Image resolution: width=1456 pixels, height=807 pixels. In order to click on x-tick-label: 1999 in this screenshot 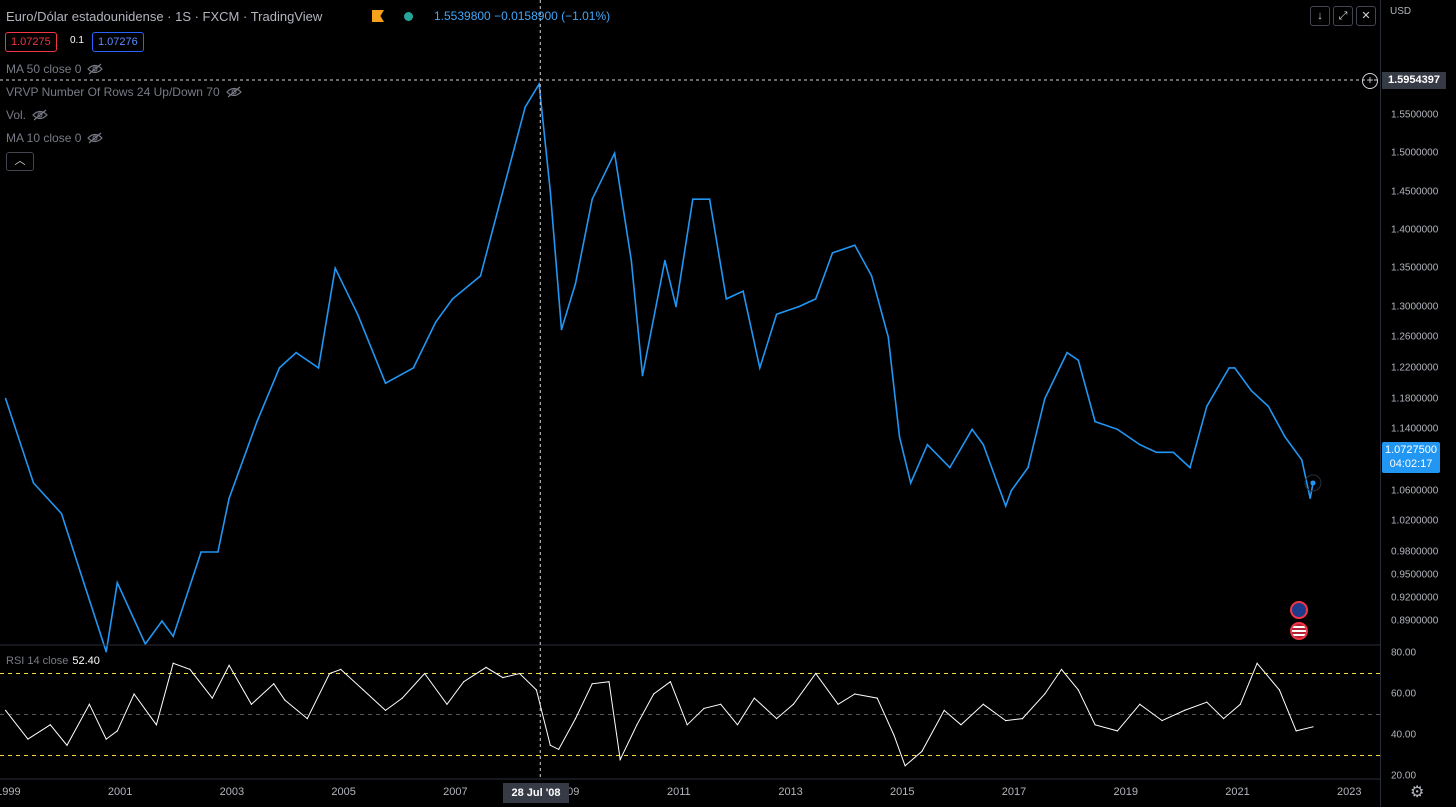, I will do `click(10, 792)`.